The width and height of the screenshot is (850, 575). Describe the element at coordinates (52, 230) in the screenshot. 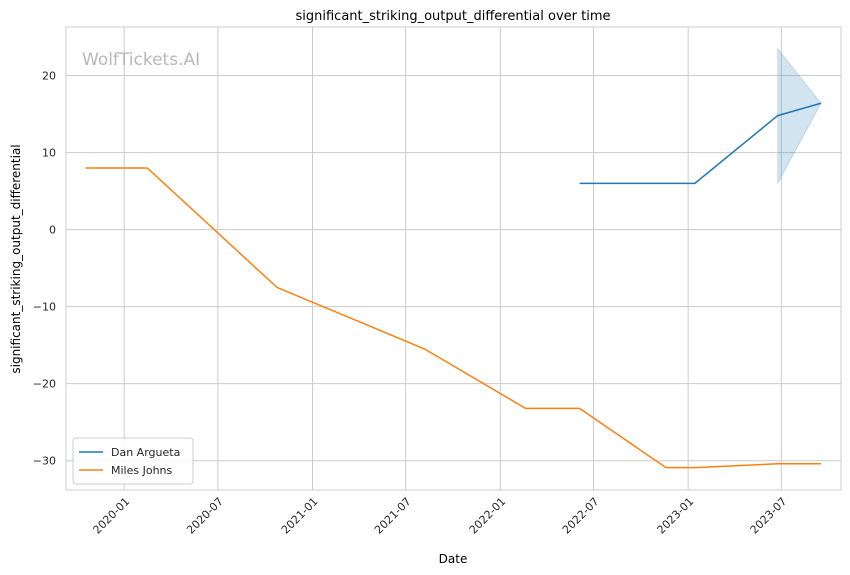

I see `y-tick-label: 0` at that location.